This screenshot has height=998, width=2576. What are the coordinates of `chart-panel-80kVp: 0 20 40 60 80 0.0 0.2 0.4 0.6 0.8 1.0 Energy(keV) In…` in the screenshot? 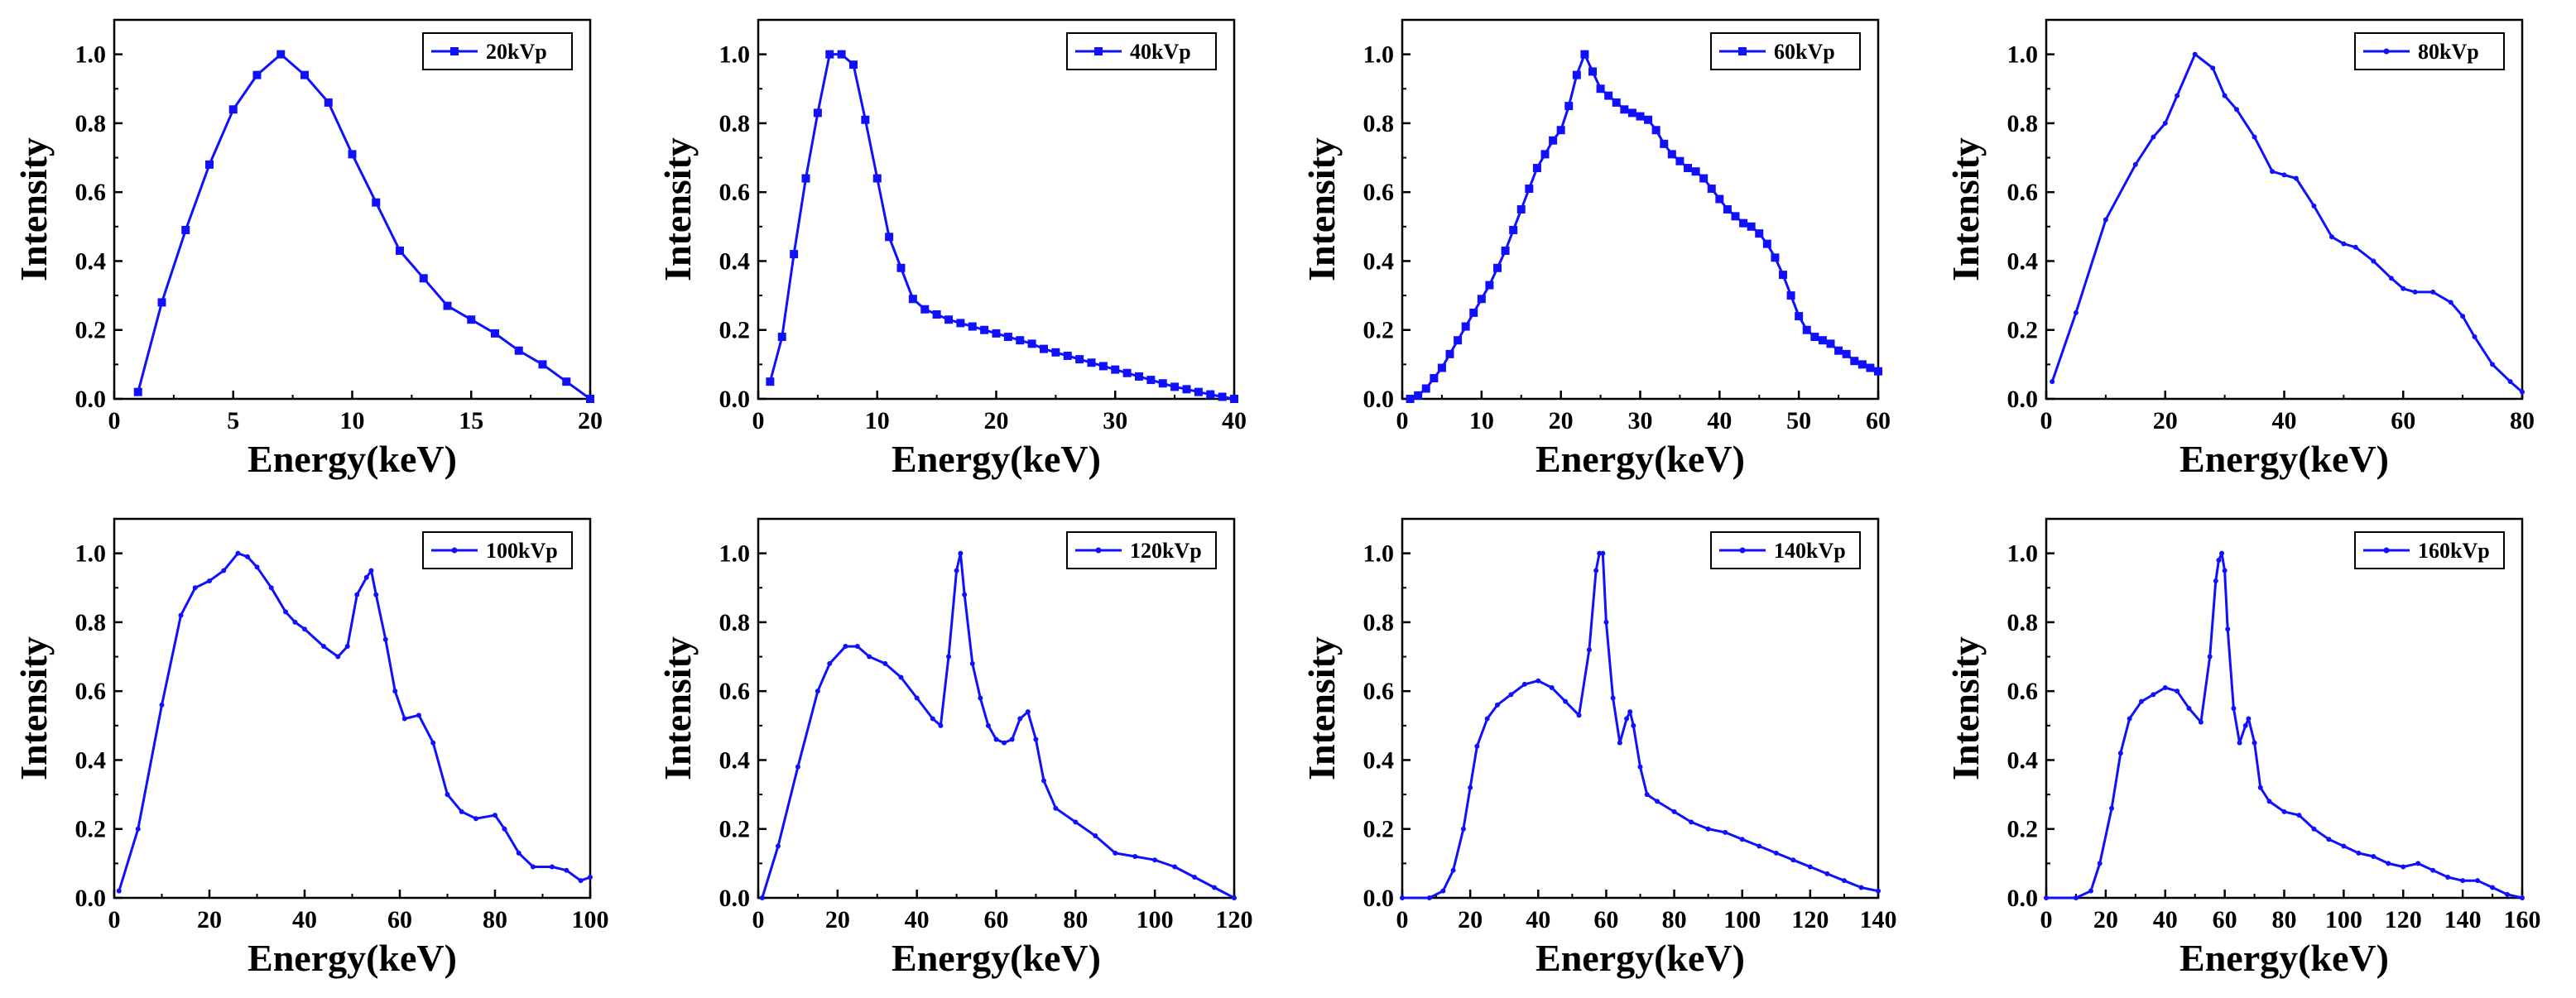 It's located at (2254, 249).